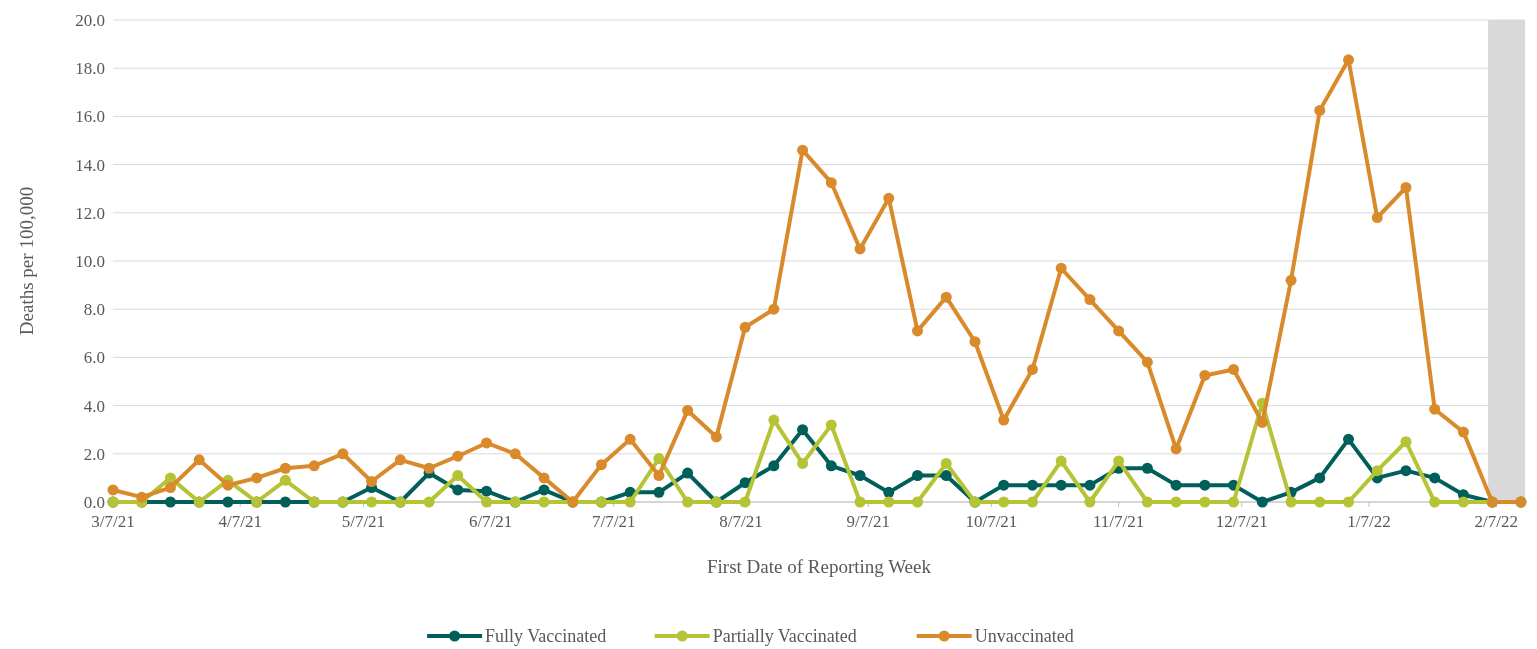 The width and height of the screenshot is (1537, 649). I want to click on y-tick-label: 14.0, so click(90, 165).